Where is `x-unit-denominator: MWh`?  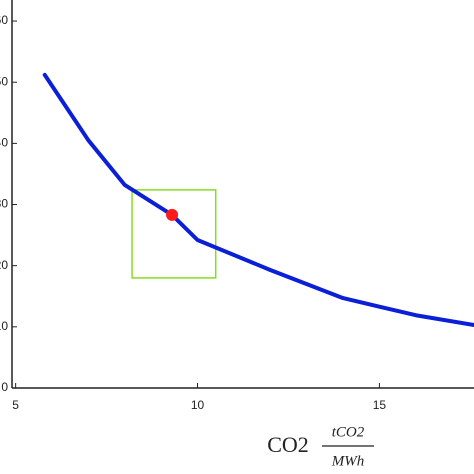 x-unit-denominator: MWh is located at coordinates (348, 461).